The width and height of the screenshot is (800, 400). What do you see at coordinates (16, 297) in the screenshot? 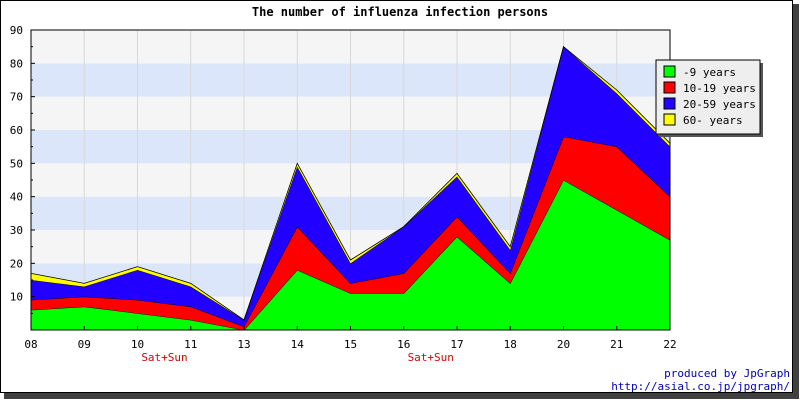
I see `y-tick-label: 10` at bounding box center [16, 297].